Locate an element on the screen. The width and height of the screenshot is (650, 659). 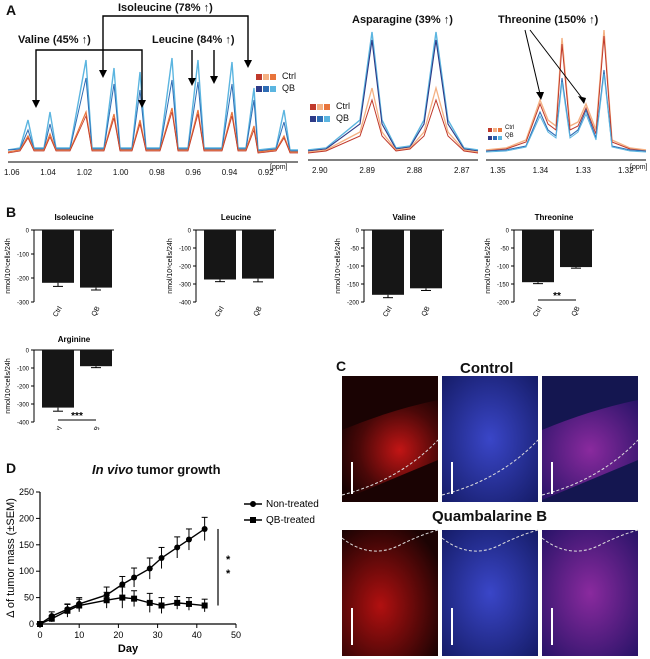
spectrum1-tick-label: 0.94 is located at coordinates (229, 172).